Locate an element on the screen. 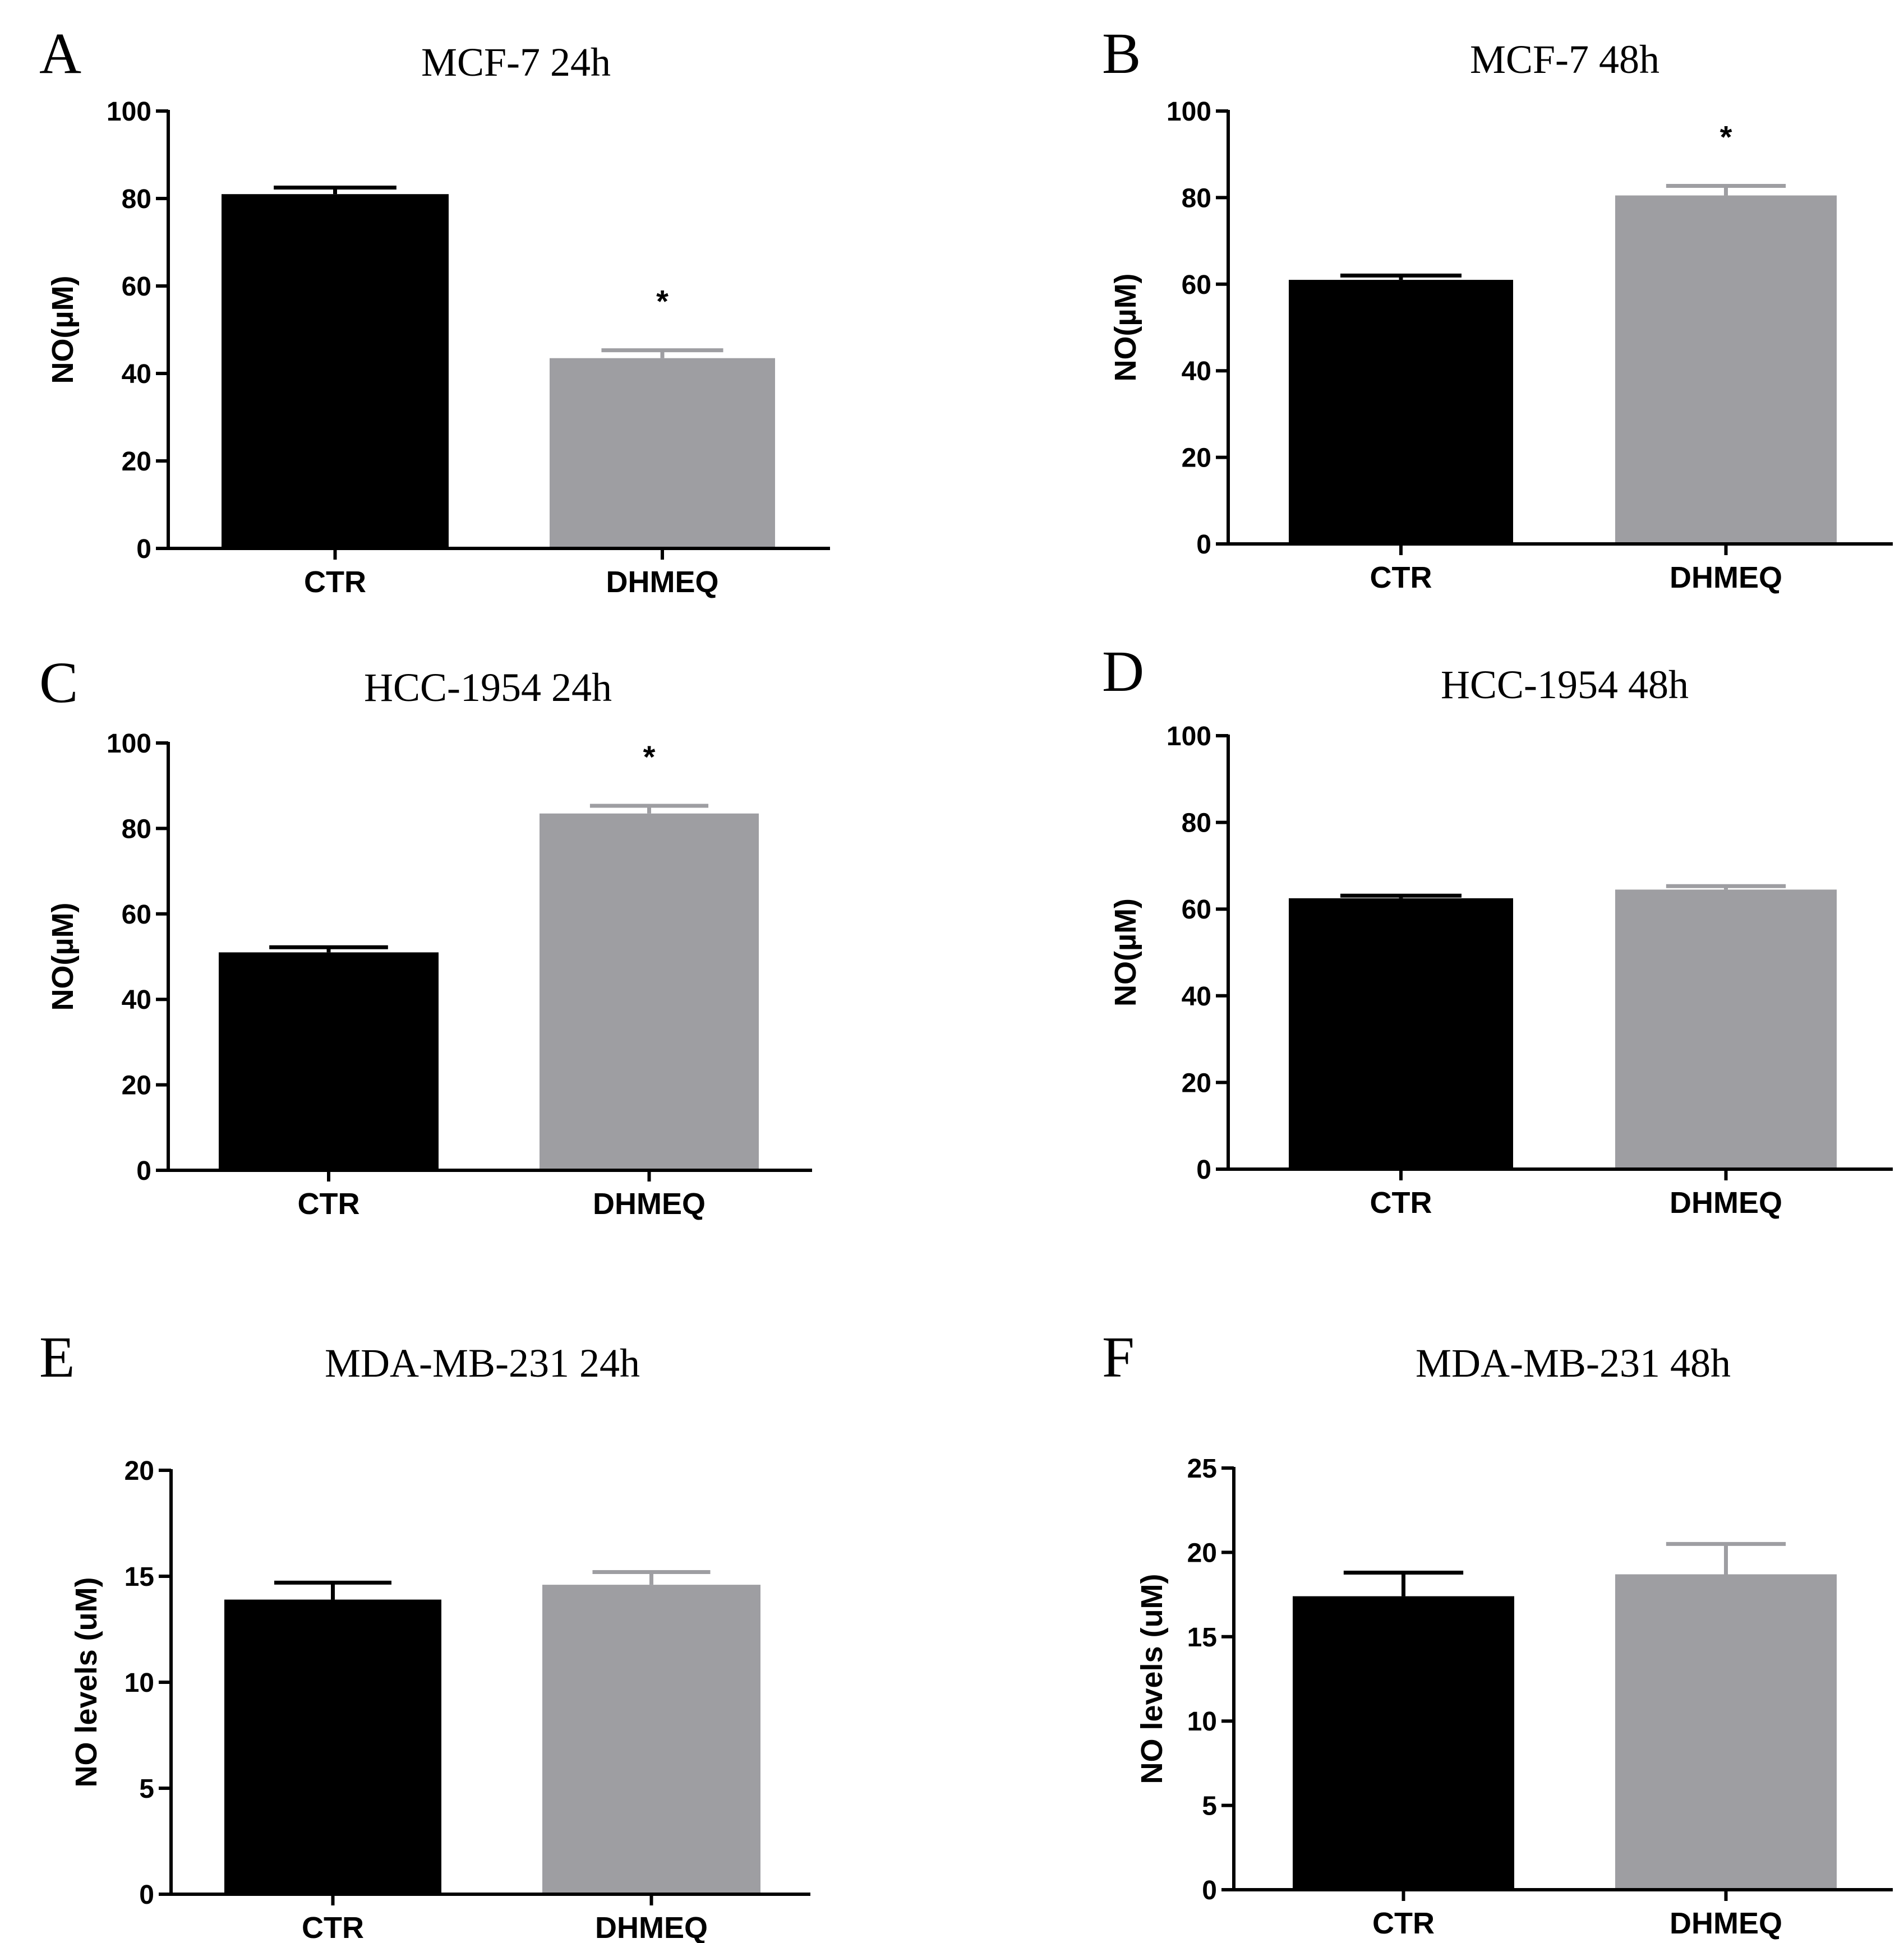 Image resolution: width=1904 pixels, height=1943 pixels. chart-panel-d: D HCC-1954 48h CTR DHMEQ 0 20 40 60 80 100 NO(µM) is located at coordinates (1498, 929).